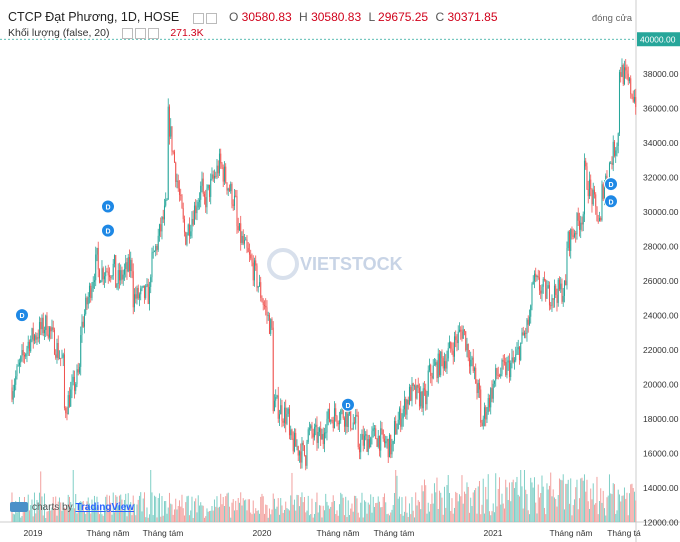 Image resolution: width=680 pixels, height=542 pixels. What do you see at coordinates (658, 39) in the screenshot?
I see `last-price-tag` at bounding box center [658, 39].